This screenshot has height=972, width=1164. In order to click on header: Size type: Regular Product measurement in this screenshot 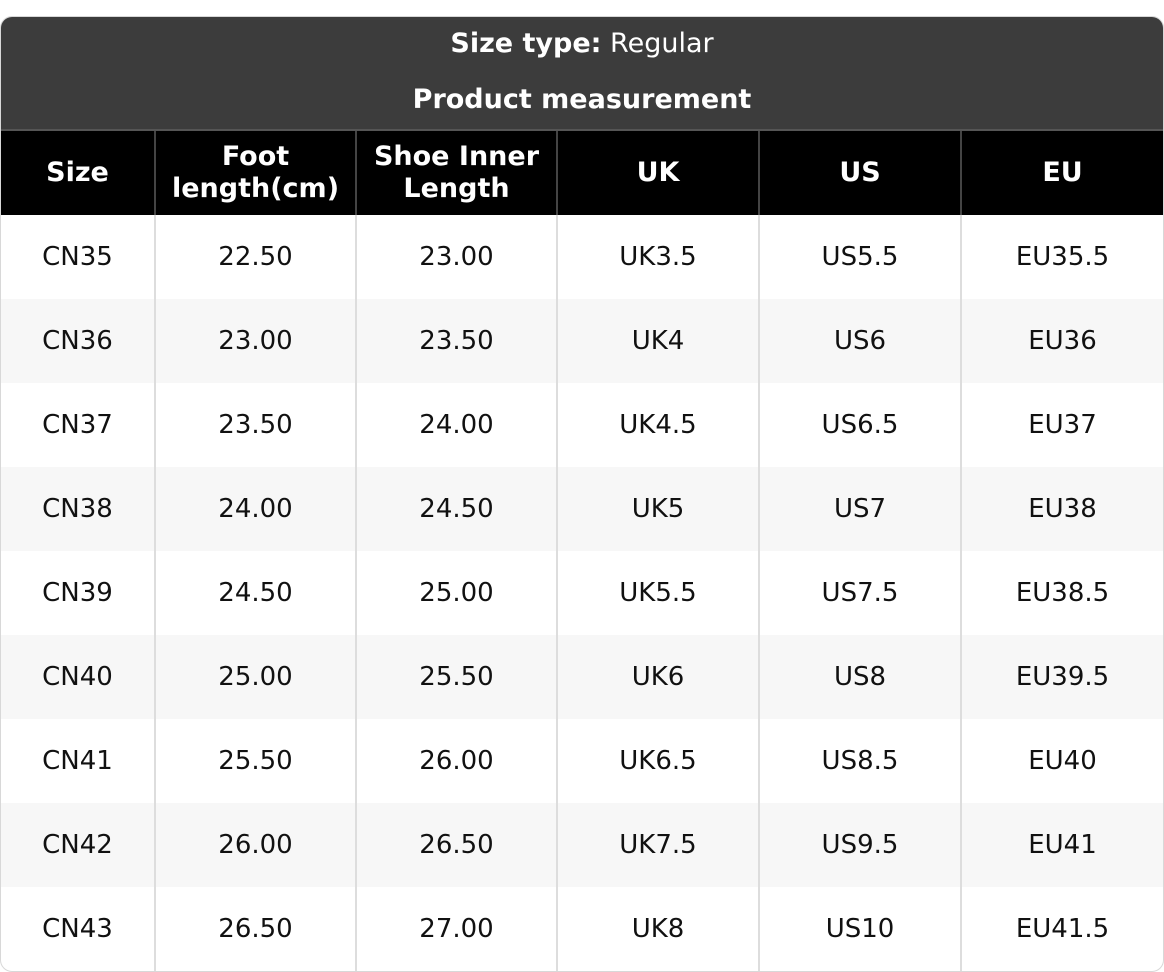, I will do `click(582, 73)`.